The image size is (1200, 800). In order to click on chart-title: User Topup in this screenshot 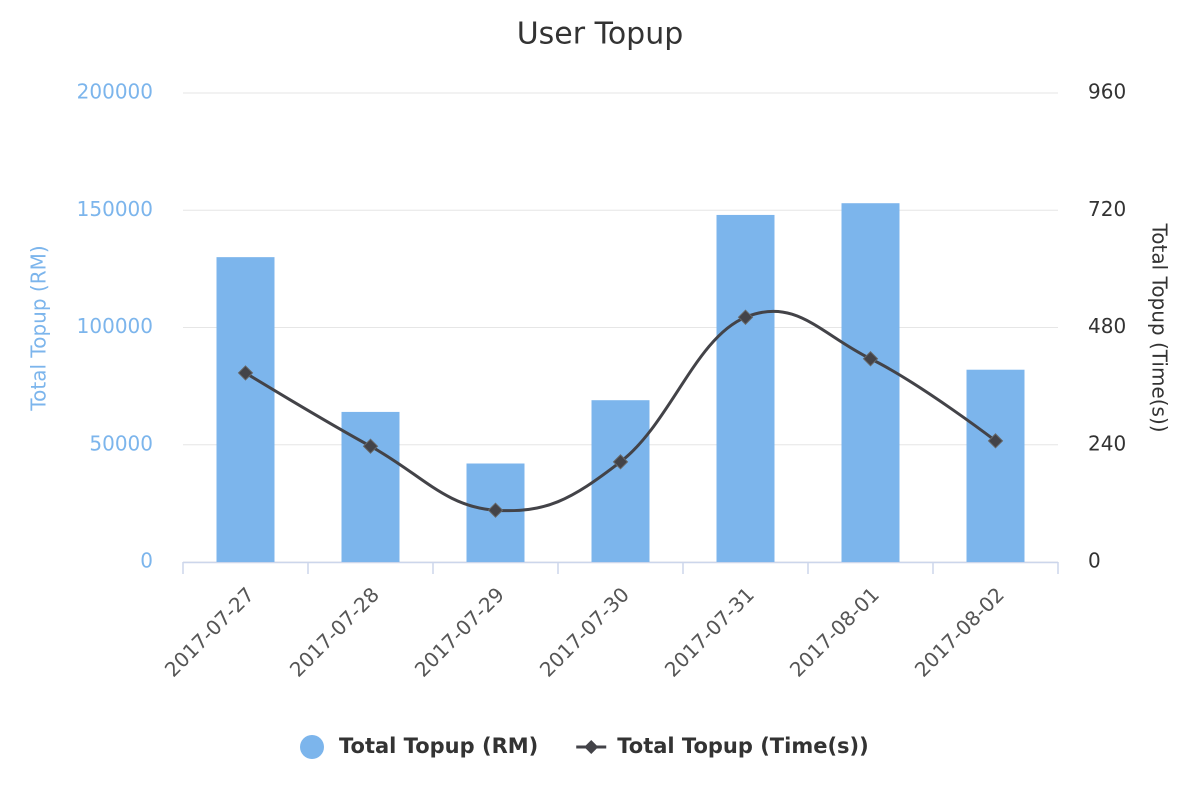, I will do `click(600, 34)`.